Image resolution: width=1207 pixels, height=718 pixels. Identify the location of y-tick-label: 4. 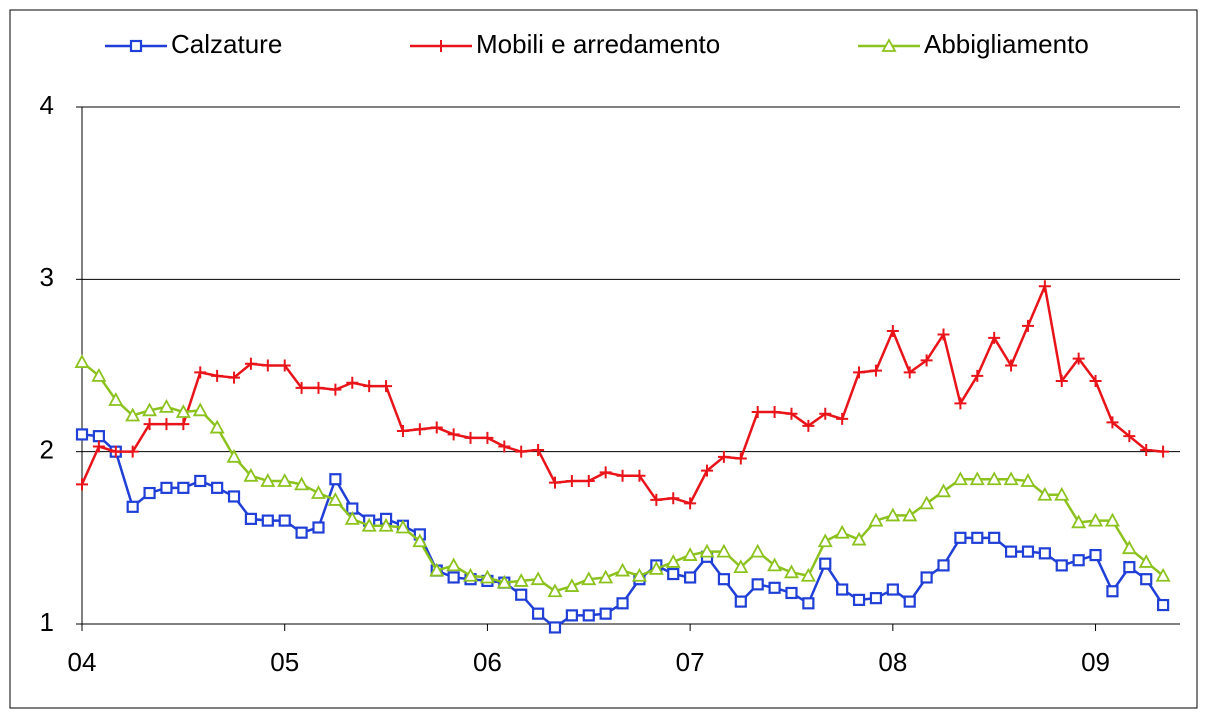
(47, 105).